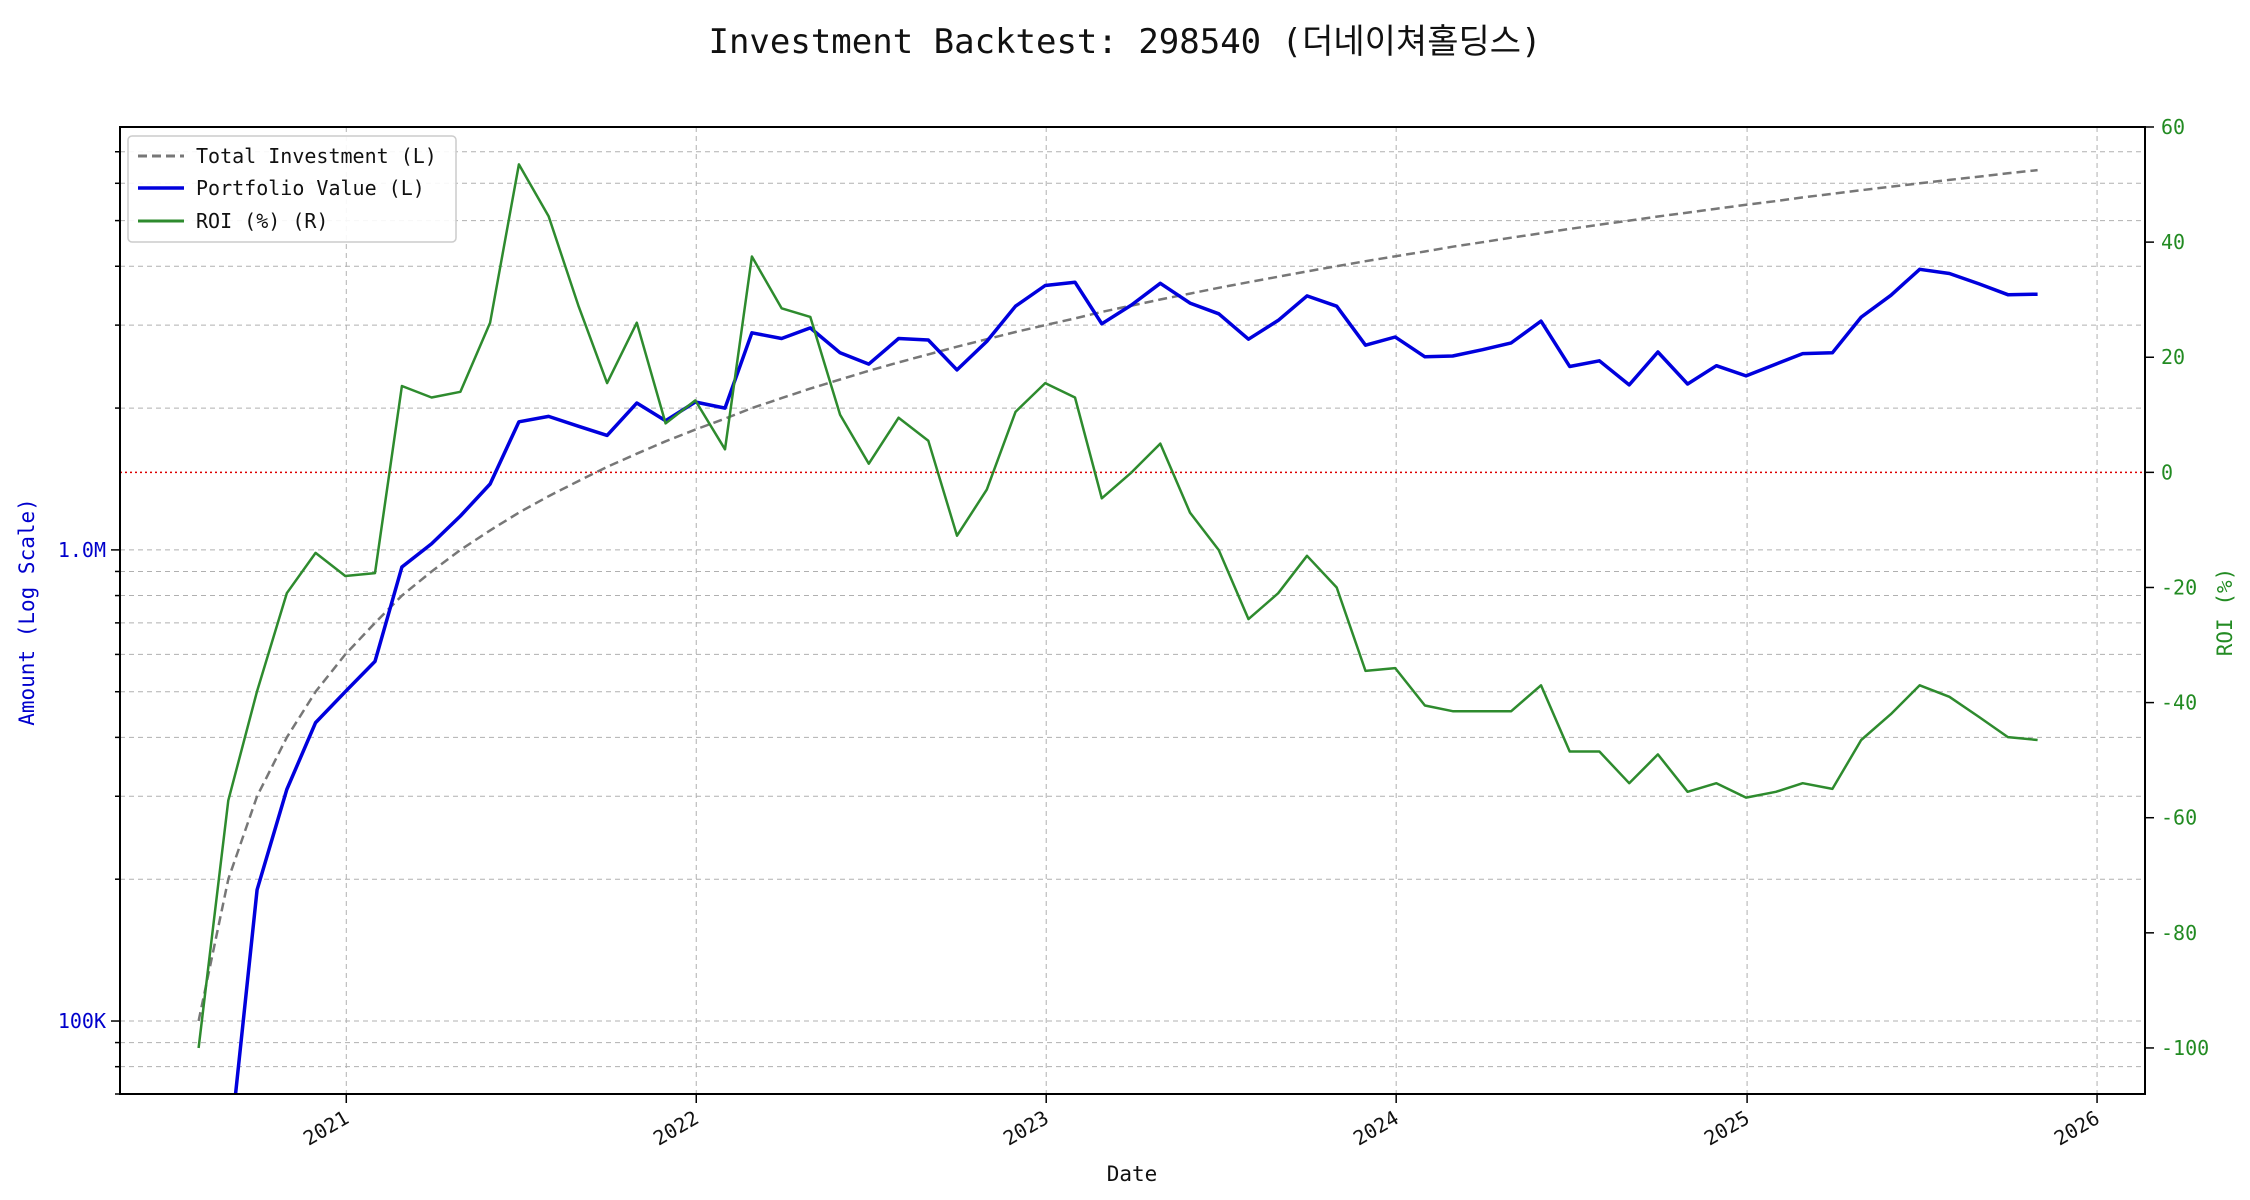  What do you see at coordinates (262, 221) in the screenshot?
I see `legend-label-roi: ROI (%) (R)` at bounding box center [262, 221].